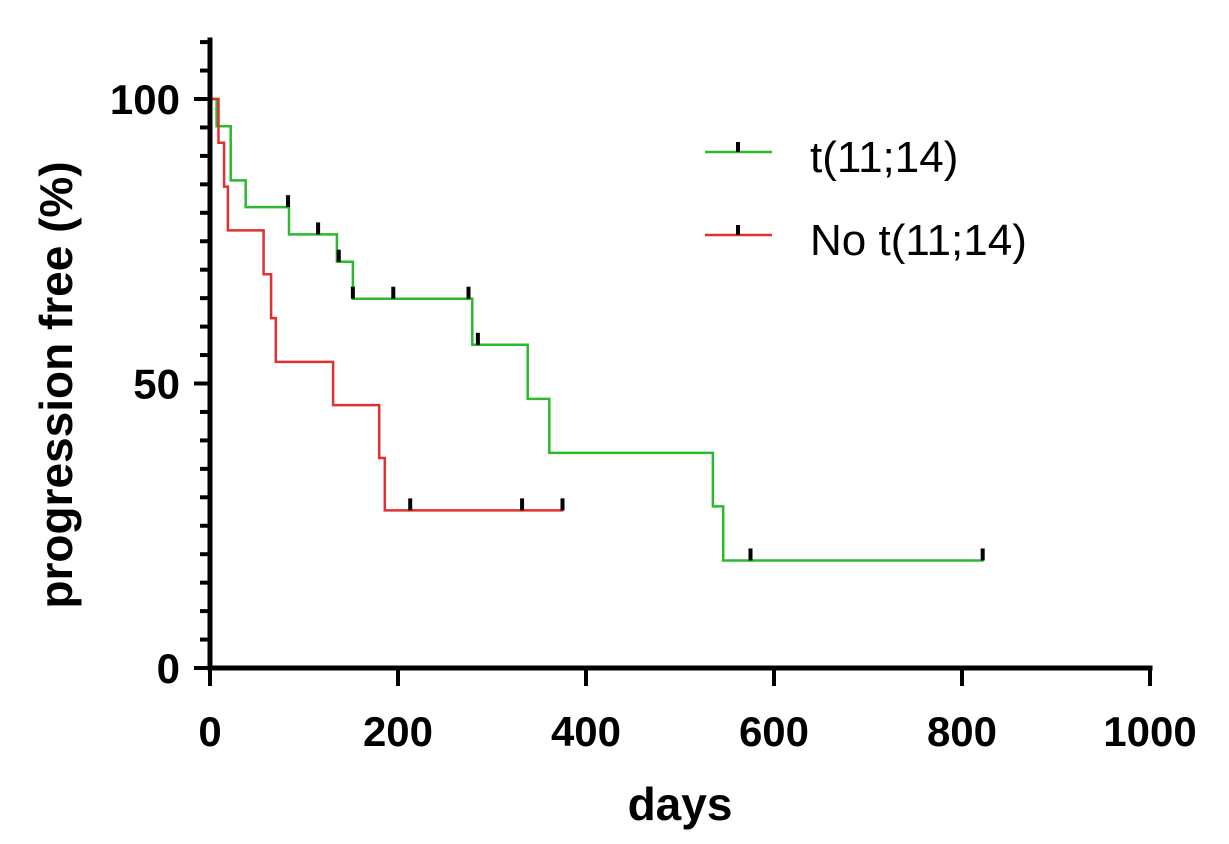 The width and height of the screenshot is (1229, 844). Describe the element at coordinates (962, 731) in the screenshot. I see `x-tick-label: 800` at that location.